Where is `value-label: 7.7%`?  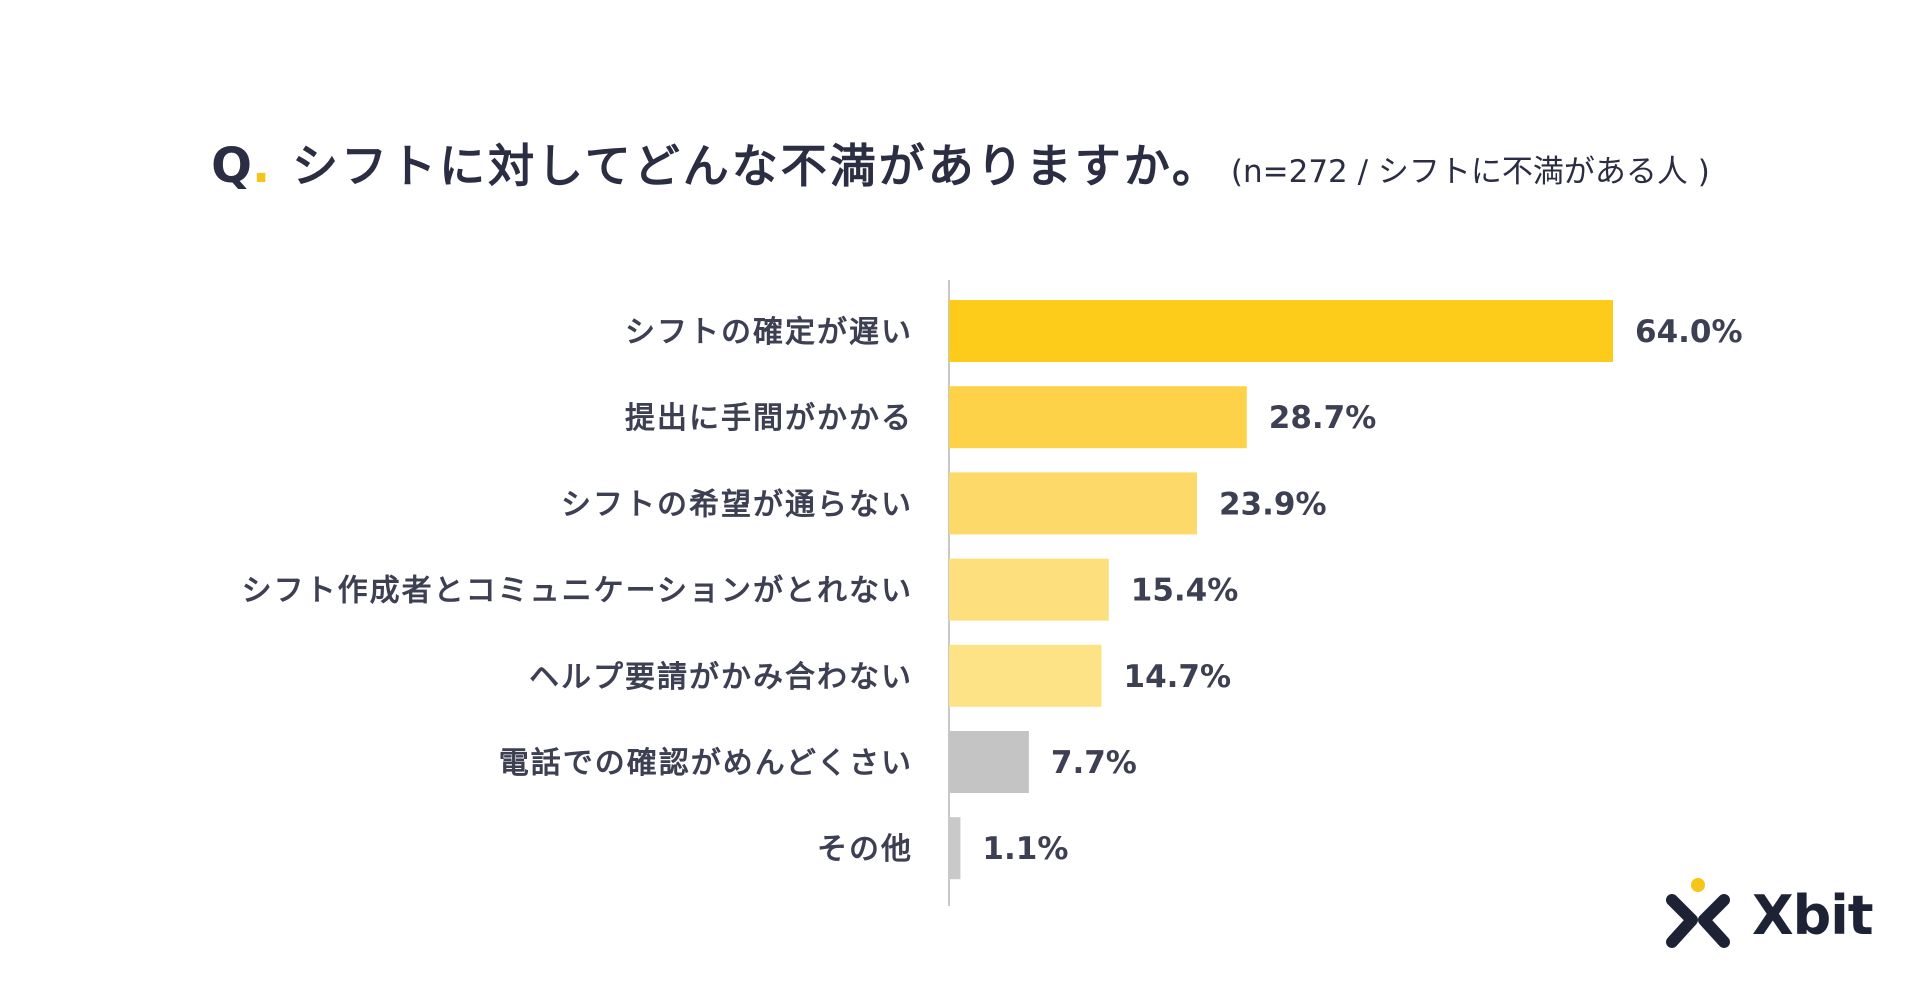
value-label: 7.7% is located at coordinates (1094, 763).